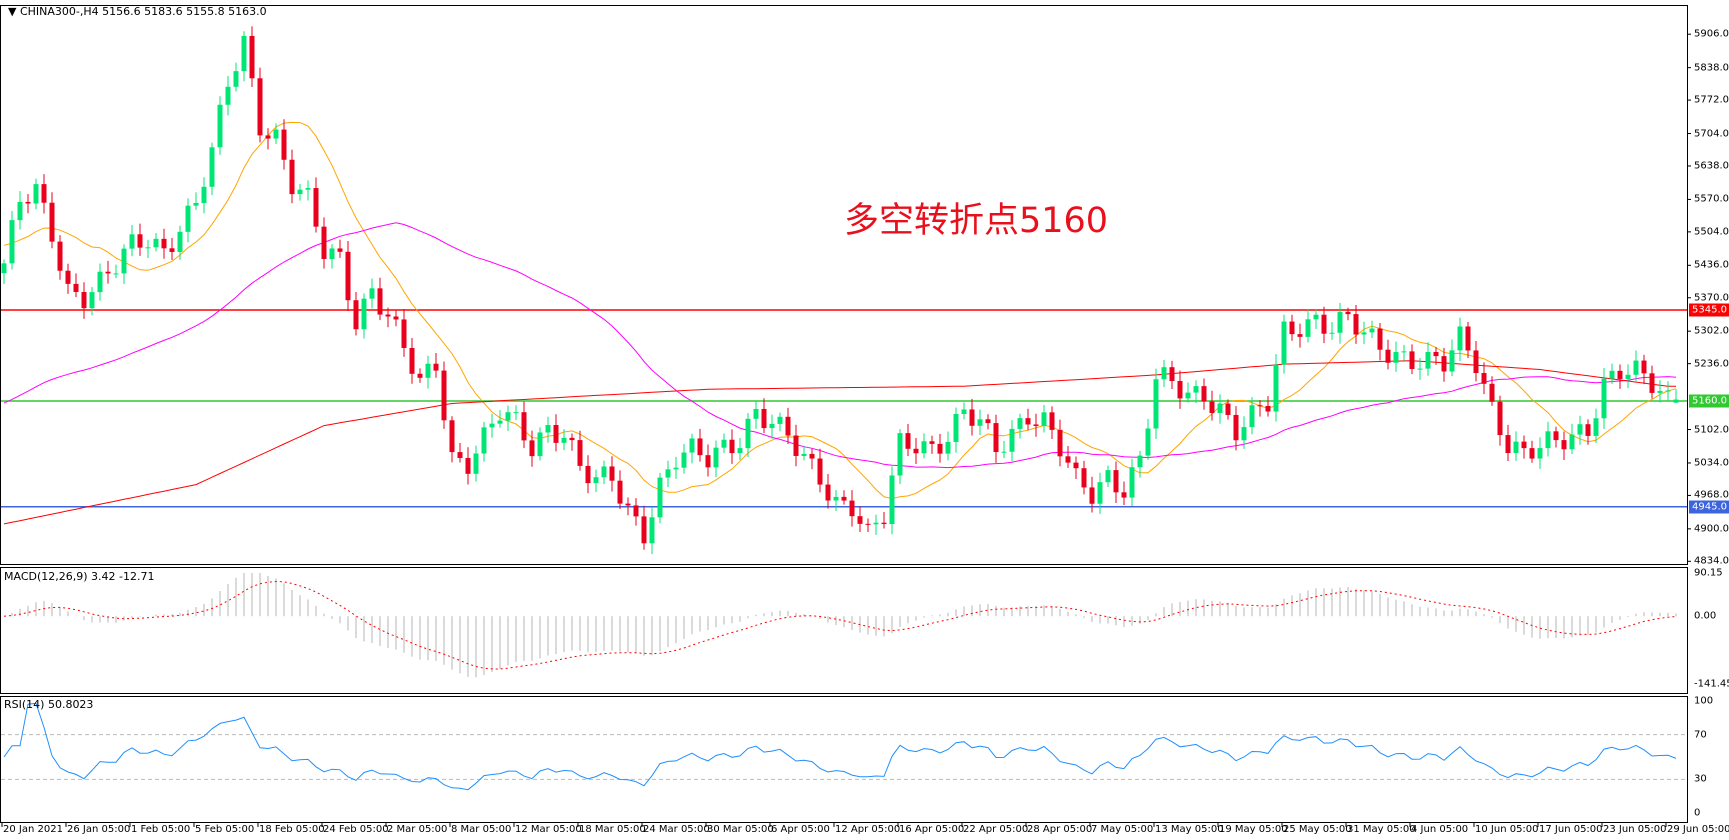  What do you see at coordinates (1709, 401) in the screenshot?
I see `price-label: 5160.0` at bounding box center [1709, 401].